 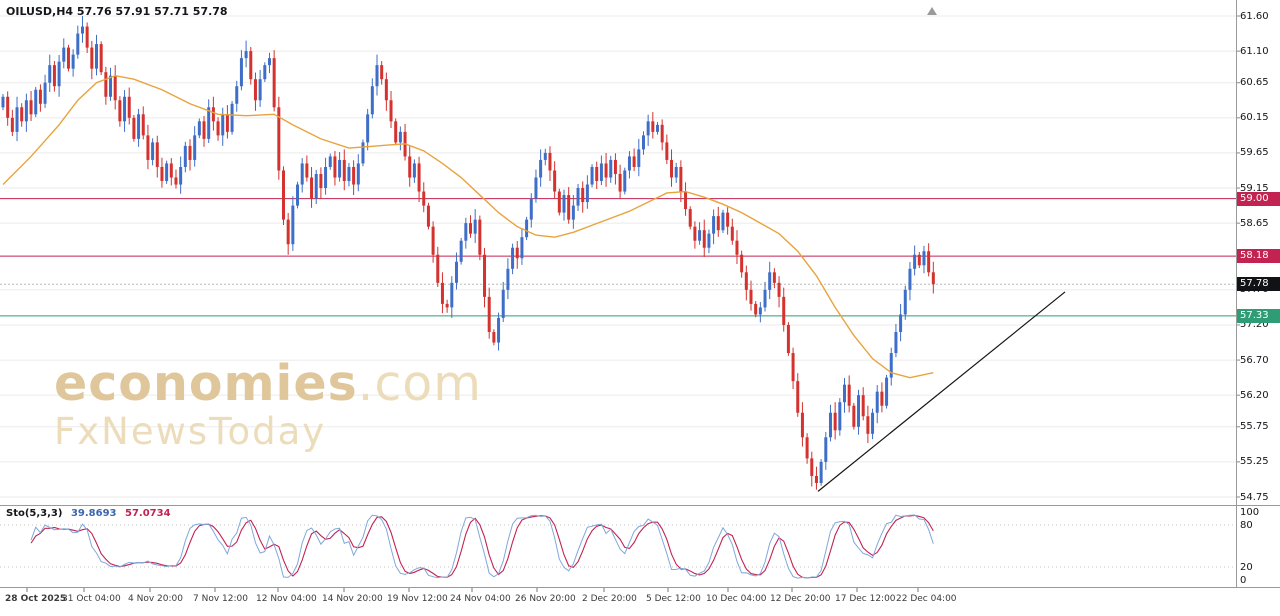 What do you see at coordinates (352, 599) in the screenshot?
I see `time-axis-label: 14 Nov 20:00` at bounding box center [352, 599].